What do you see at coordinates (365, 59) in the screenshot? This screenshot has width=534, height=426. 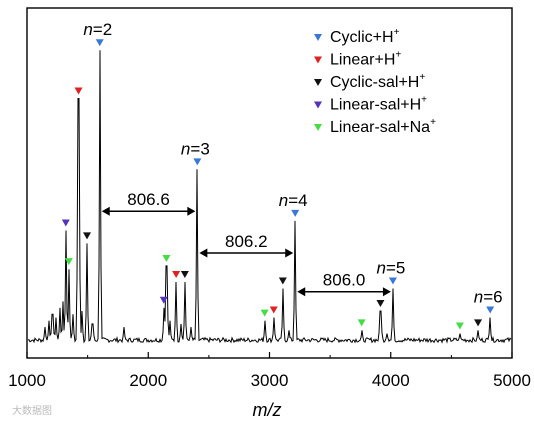 I see `legend-label-1: Linear+H+` at bounding box center [365, 59].